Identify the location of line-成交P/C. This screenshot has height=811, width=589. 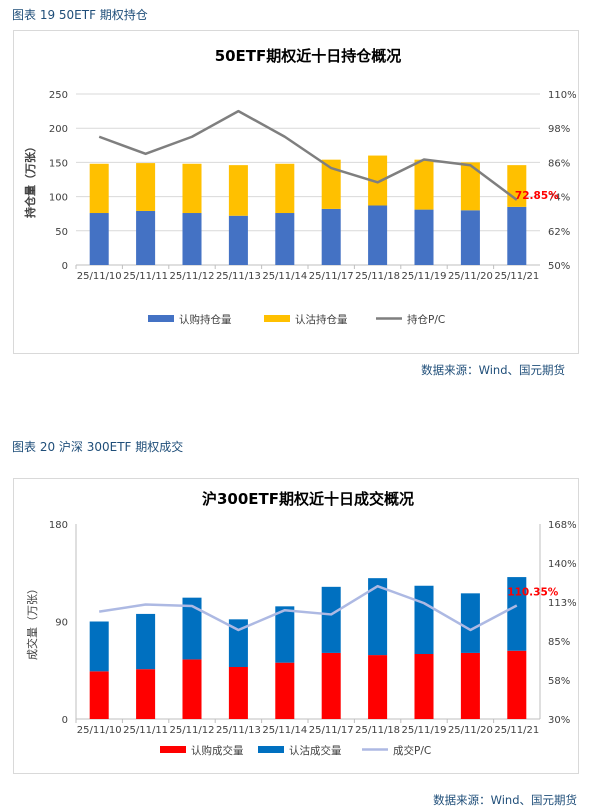
(308, 608).